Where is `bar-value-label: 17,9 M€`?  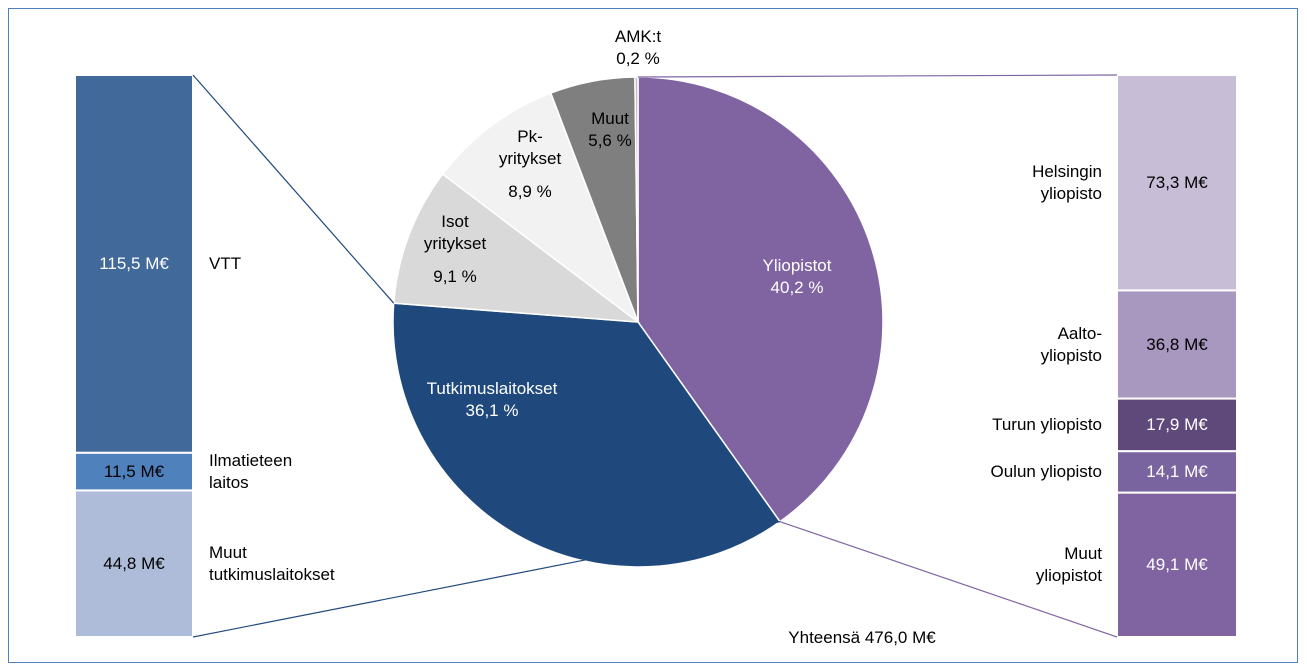 bar-value-label: 17,9 M€ is located at coordinates (1177, 424).